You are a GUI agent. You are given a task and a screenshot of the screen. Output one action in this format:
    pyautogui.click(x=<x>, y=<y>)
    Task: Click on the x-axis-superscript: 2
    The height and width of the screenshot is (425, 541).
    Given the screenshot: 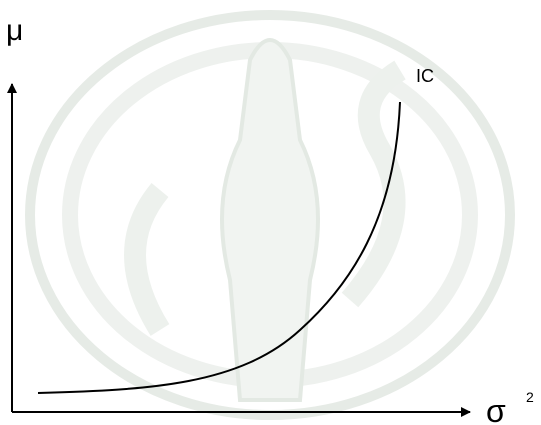 What is the action you would take?
    pyautogui.click(x=530, y=397)
    